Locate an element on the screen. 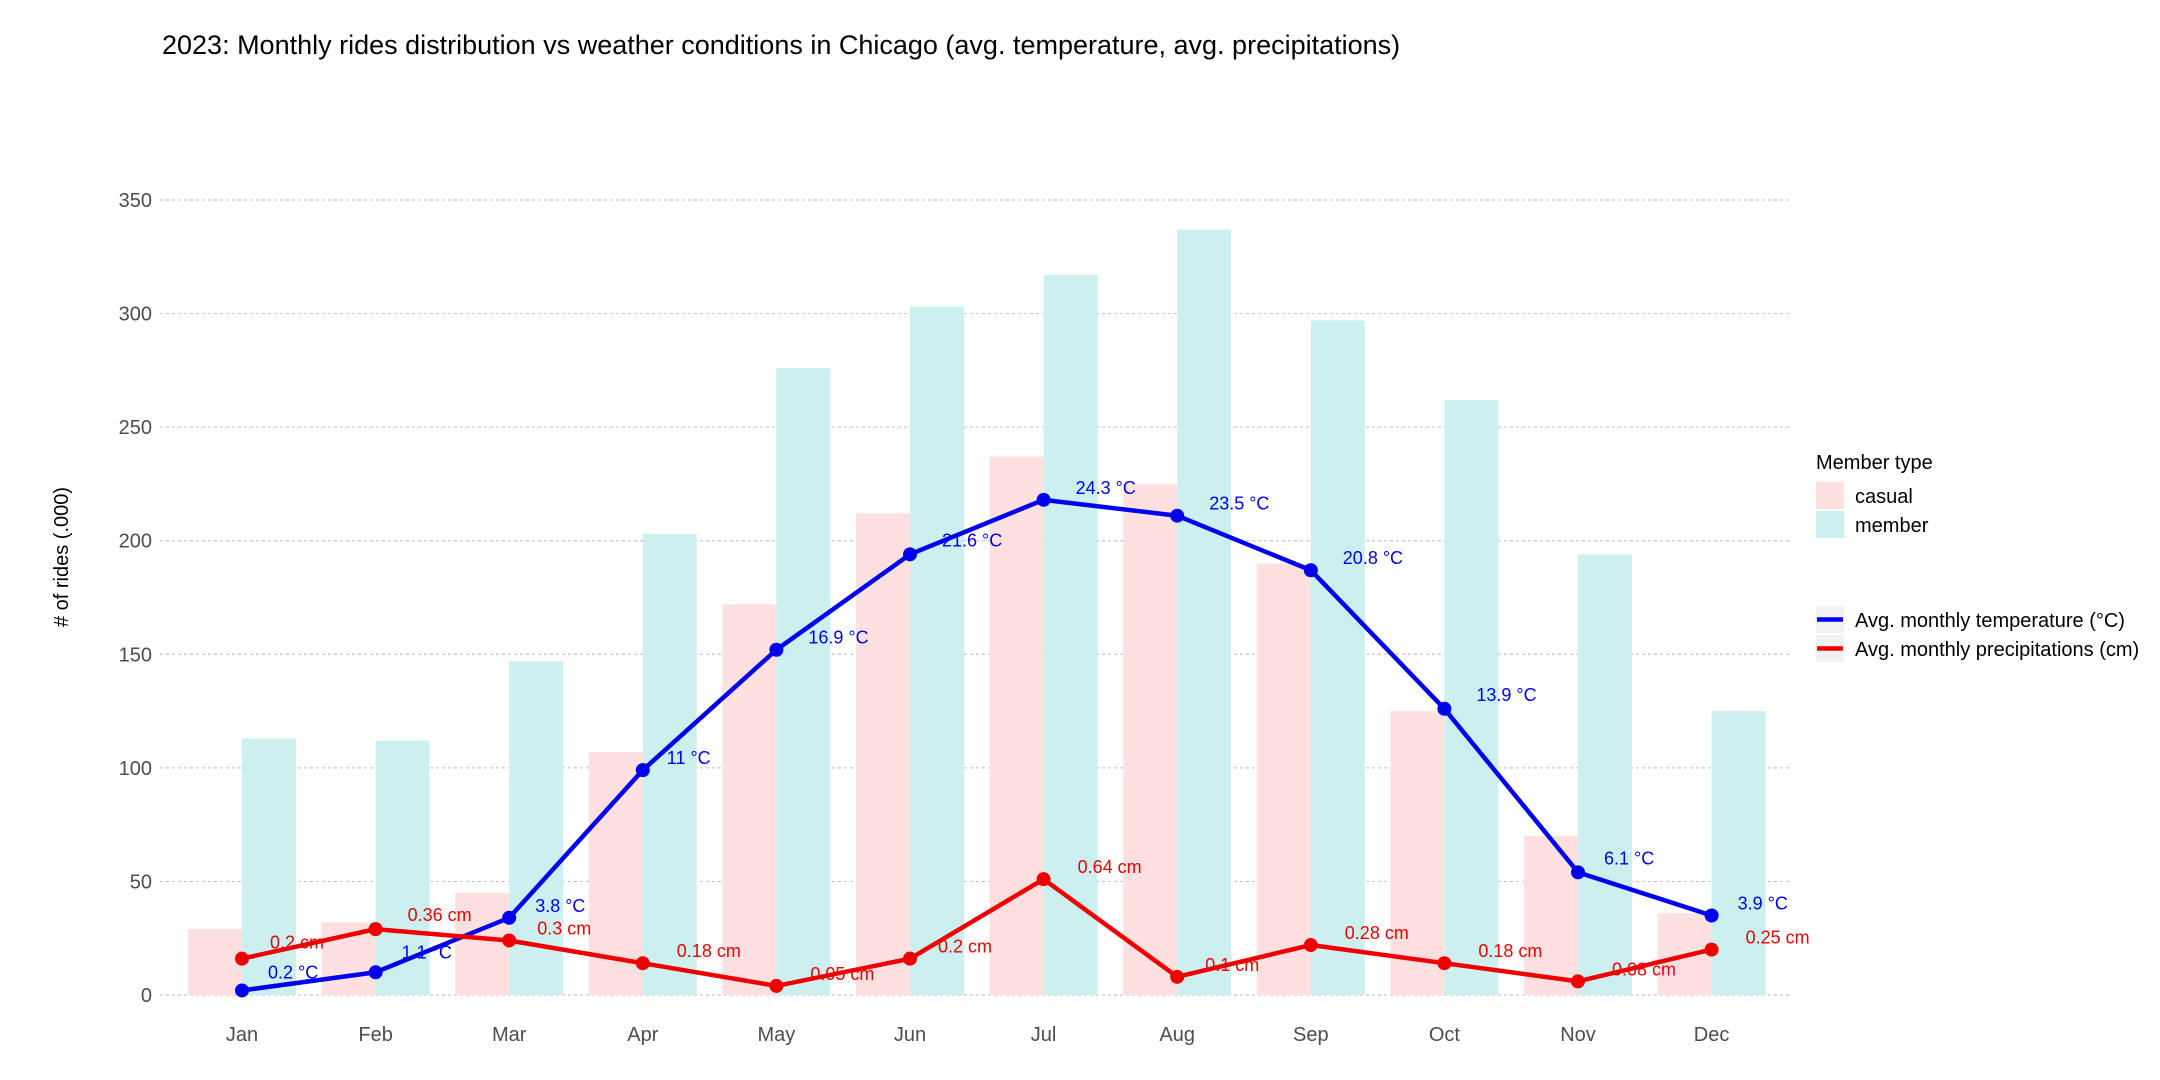 This screenshot has height=1080, width=2160. x-tick-label: Oct is located at coordinates (1445, 1035).